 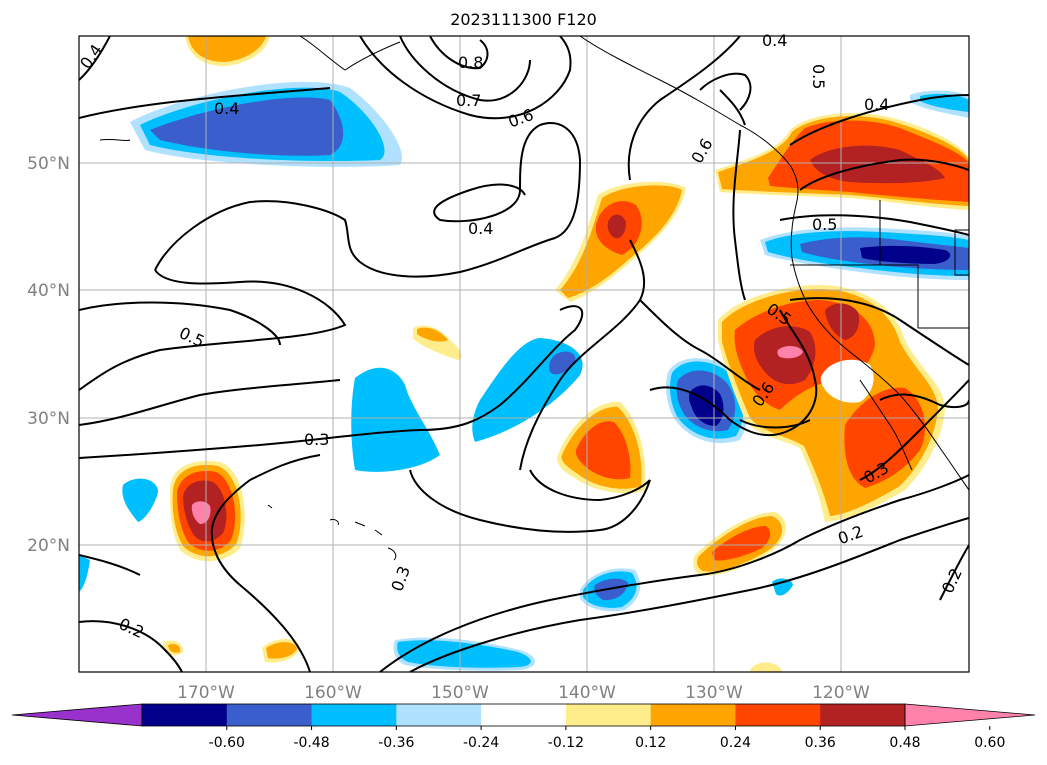 I want to click on colorbar-tick-label: -0.60, so click(x=227, y=743).